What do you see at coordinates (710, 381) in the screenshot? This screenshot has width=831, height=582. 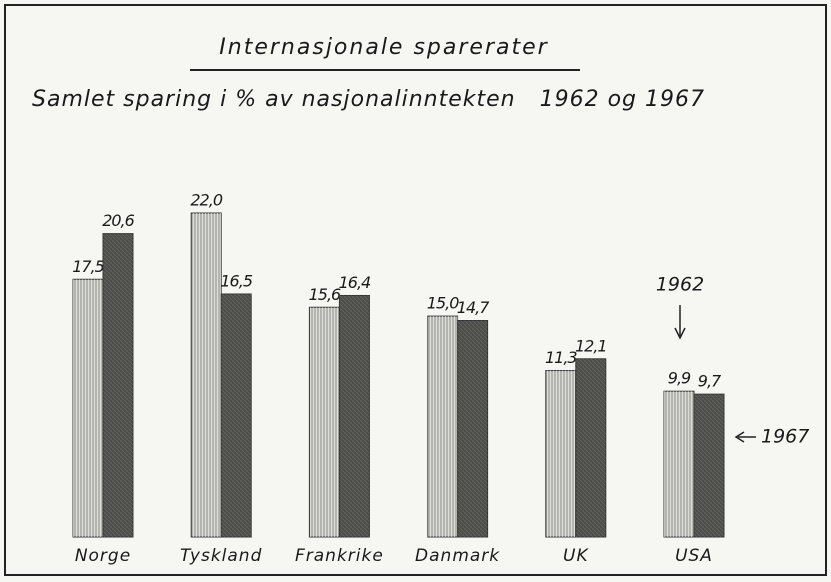 I see `data-label: 9,7` at bounding box center [710, 381].